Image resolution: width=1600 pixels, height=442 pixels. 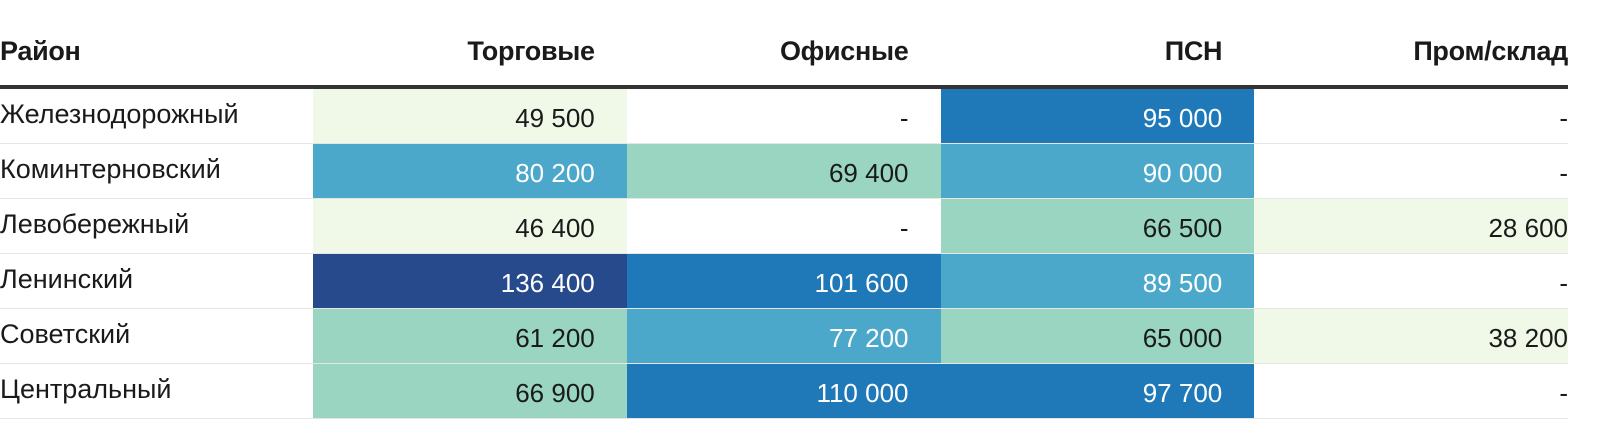 I want to click on cell-value: 69 400, so click(x=868, y=172).